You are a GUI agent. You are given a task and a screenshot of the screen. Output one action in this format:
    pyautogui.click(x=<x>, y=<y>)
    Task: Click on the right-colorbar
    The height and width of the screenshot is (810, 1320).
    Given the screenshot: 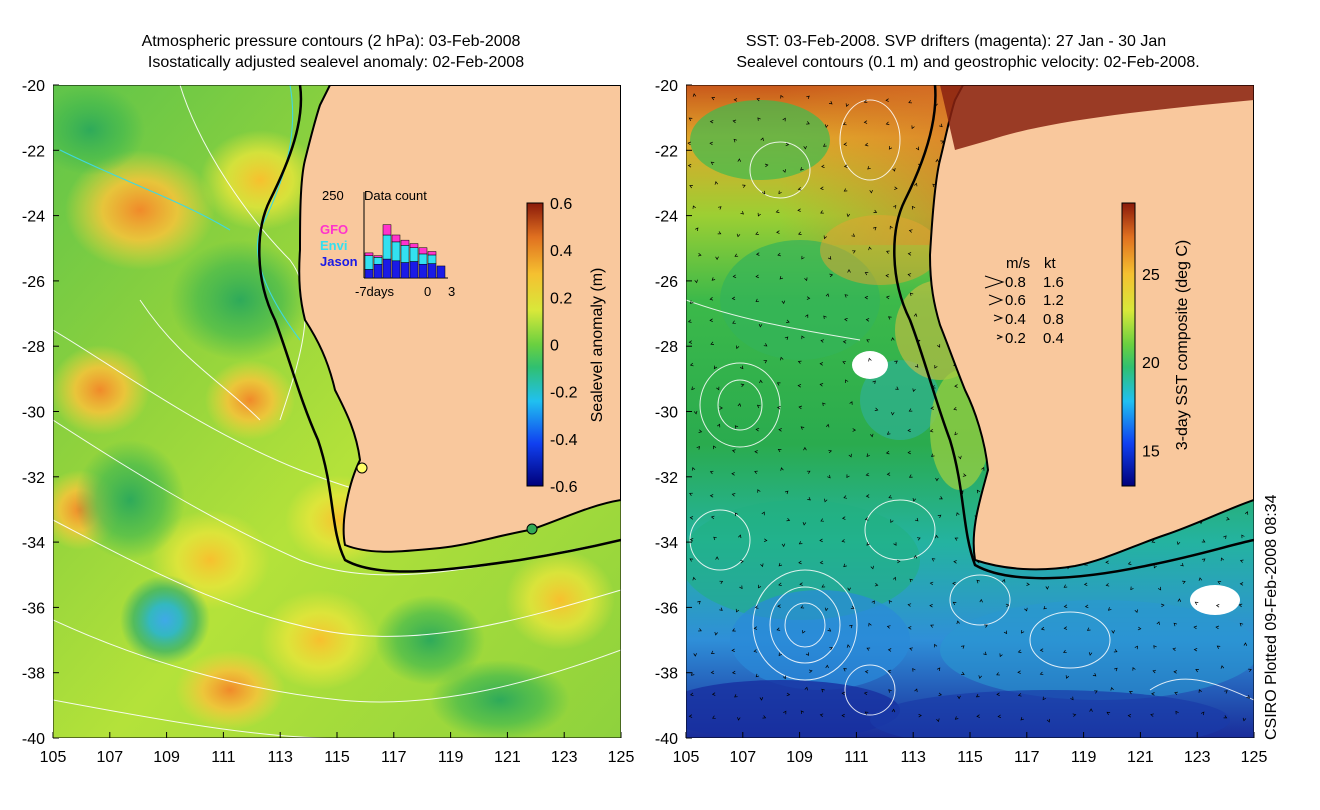 What is the action you would take?
    pyautogui.click(x=1128, y=344)
    